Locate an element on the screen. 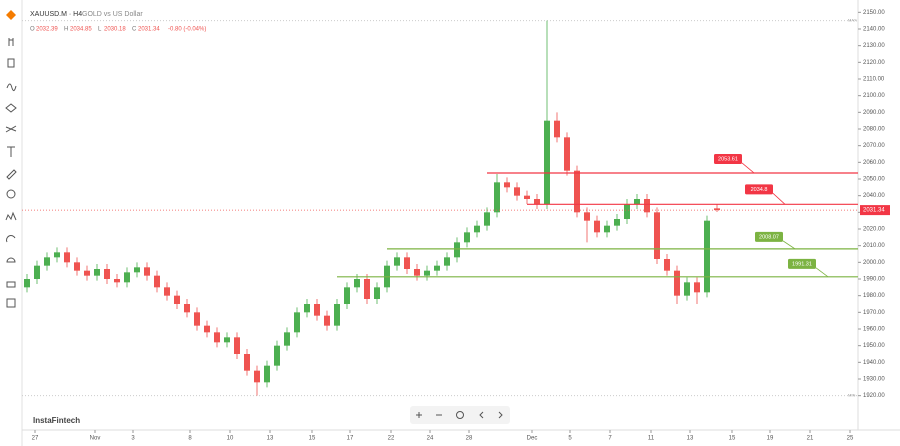 This screenshot has width=900, height=446. zoom-in is located at coordinates (419, 415).